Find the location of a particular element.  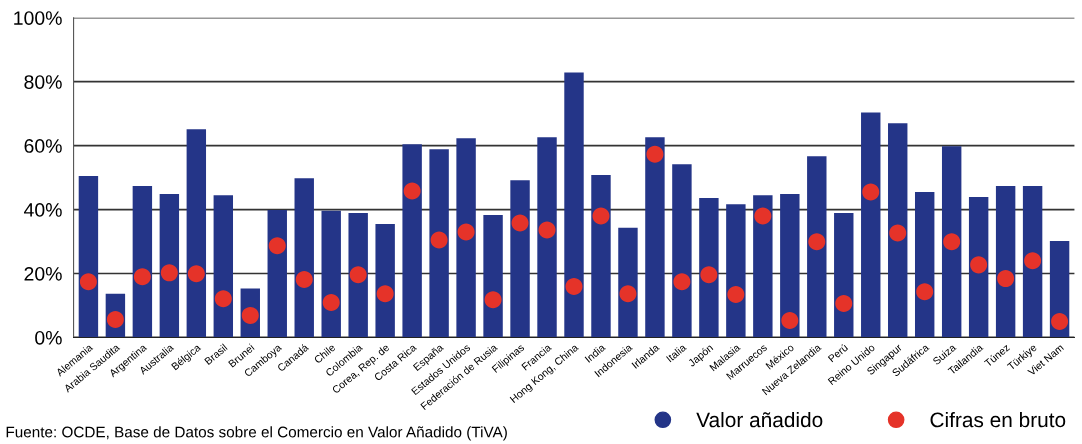

y-tick-label: 20% is located at coordinates (43, 273).